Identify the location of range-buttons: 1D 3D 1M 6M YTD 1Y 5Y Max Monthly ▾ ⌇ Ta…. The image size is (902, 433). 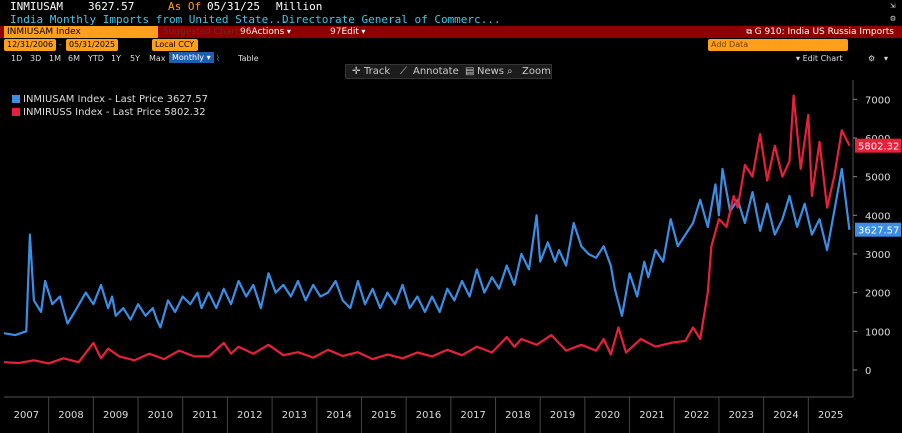
(150, 58).